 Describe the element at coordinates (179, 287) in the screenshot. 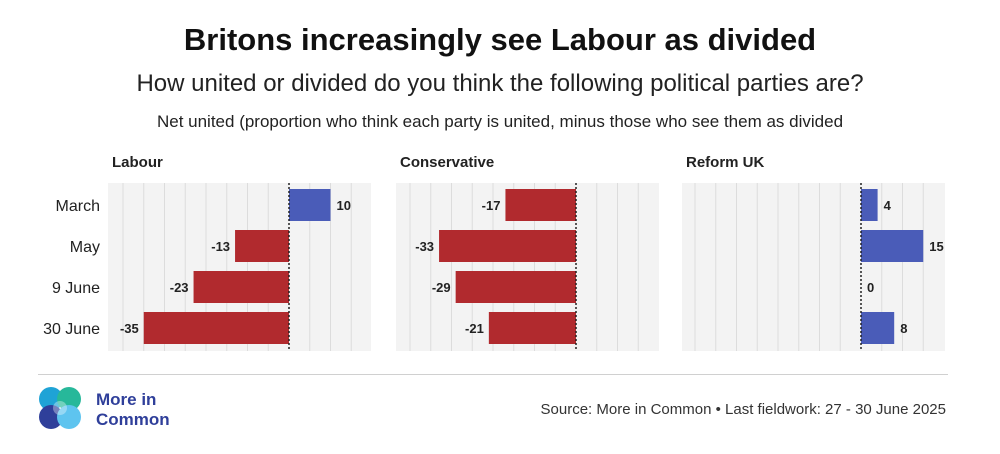

I see `data-label: -23` at that location.